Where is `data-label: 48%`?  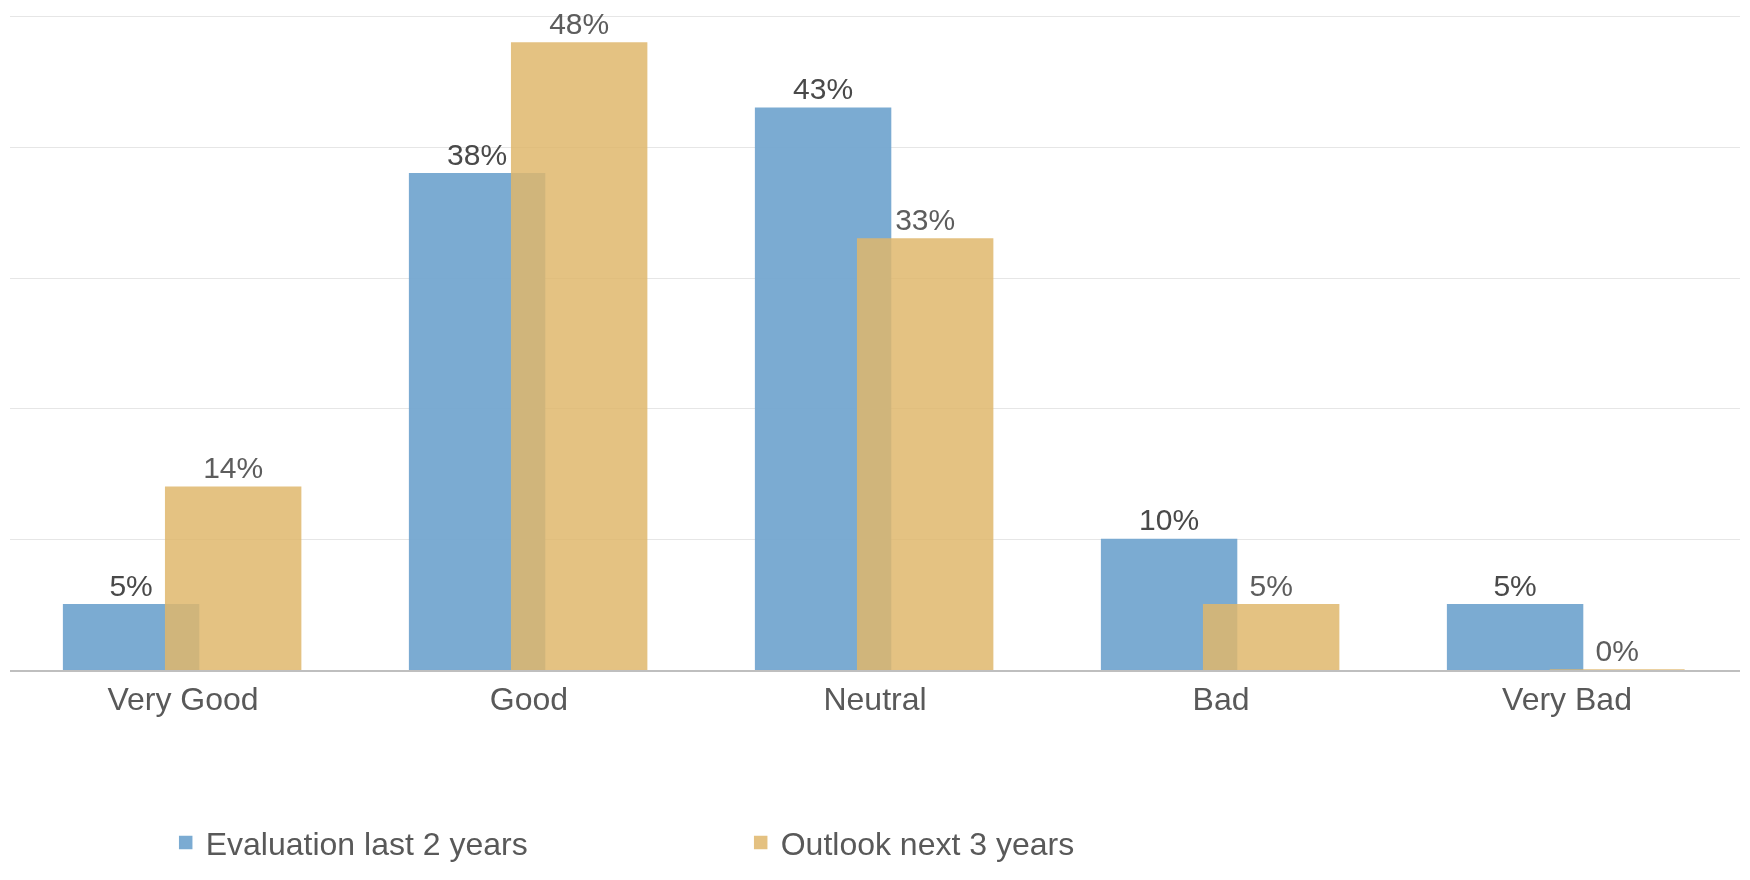
data-label: 48% is located at coordinates (579, 23).